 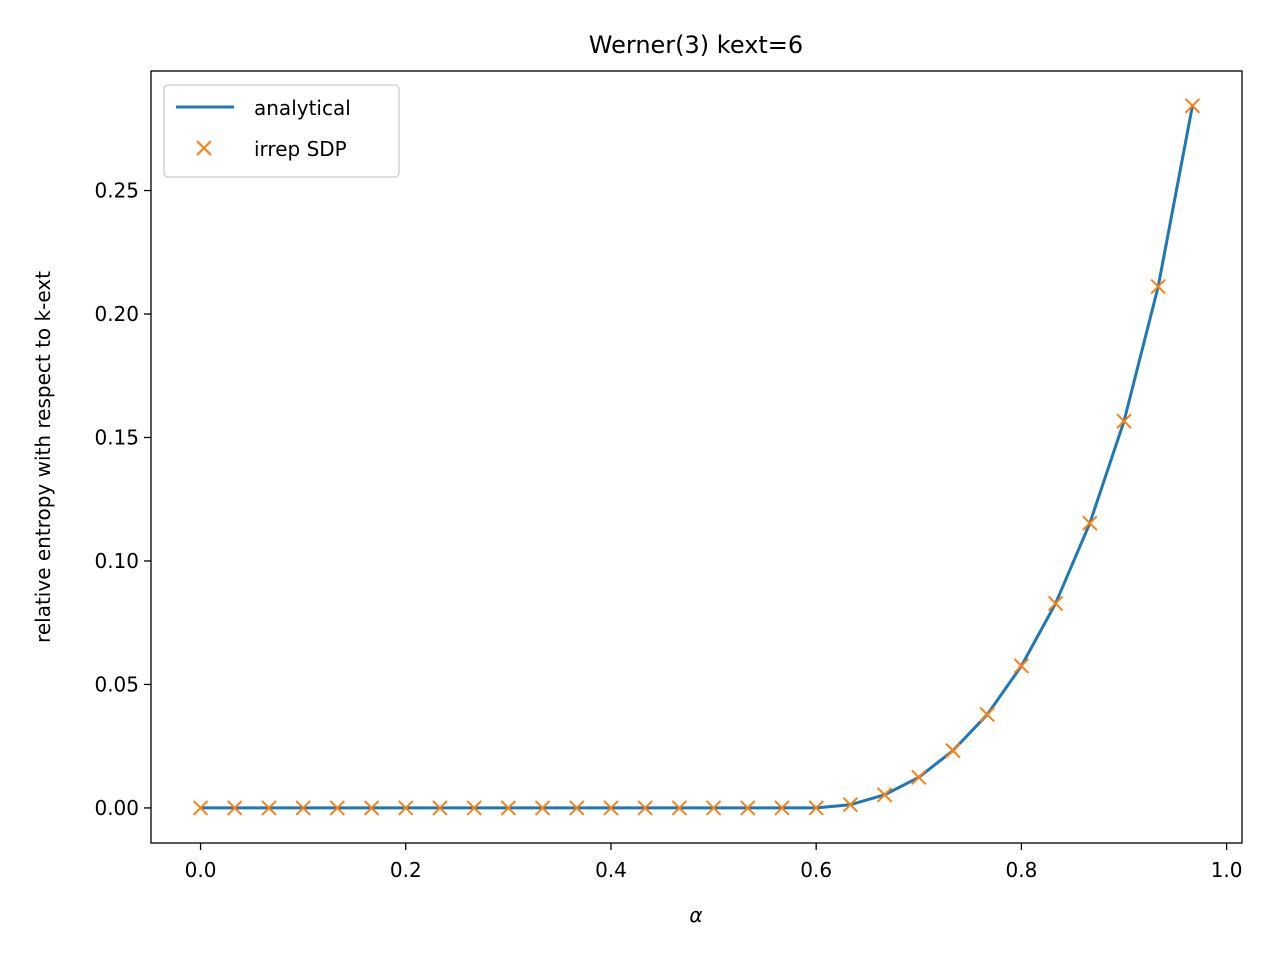 I want to click on x-tick-label: 0.6, so click(x=816, y=870).